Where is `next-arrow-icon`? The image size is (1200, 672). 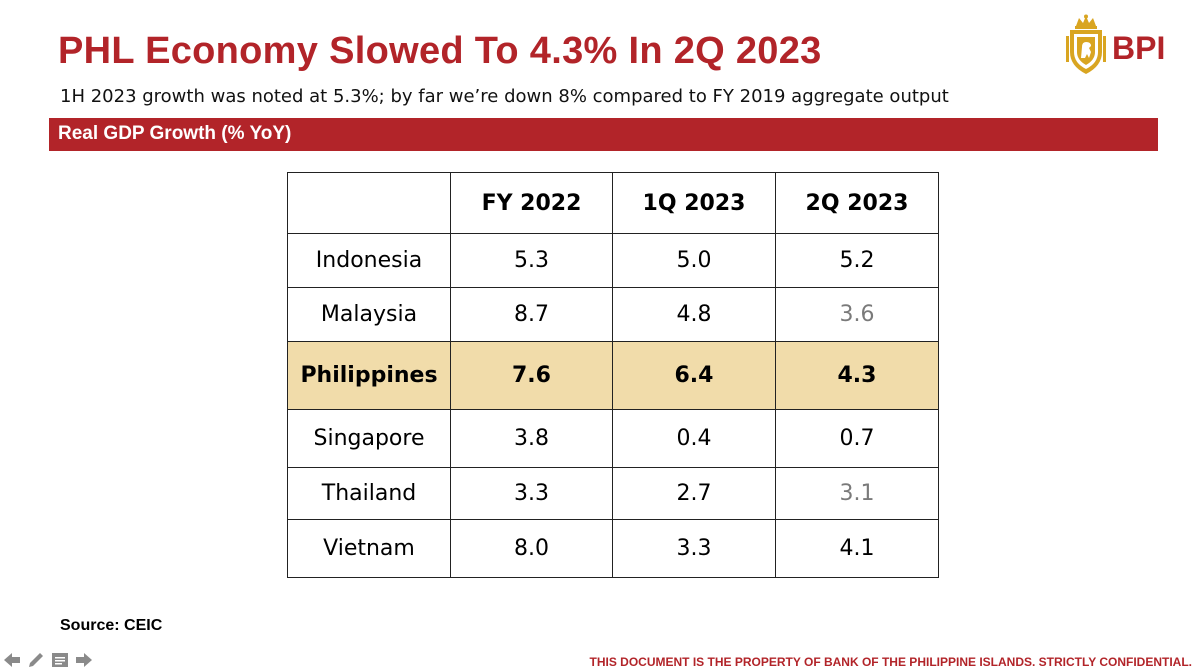 next-arrow-icon is located at coordinates (84, 660).